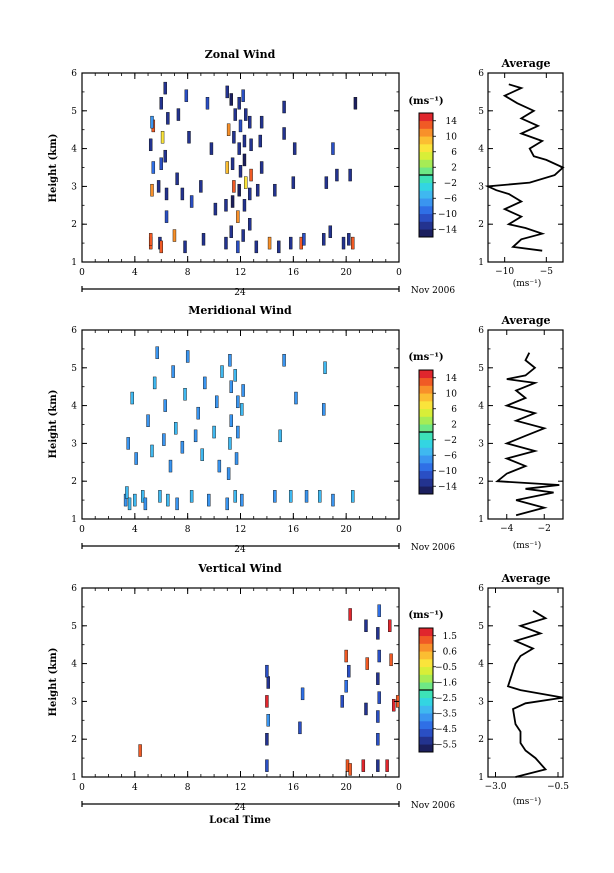  Describe the element at coordinates (74, 589) in the screenshot. I see `y-tick-label: 6` at that location.